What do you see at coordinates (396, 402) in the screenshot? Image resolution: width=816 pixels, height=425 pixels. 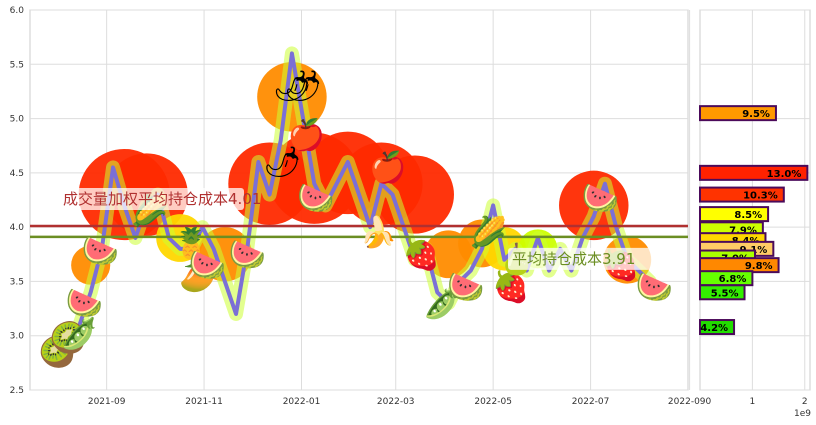 I see `x-tick-label: 2022-03` at bounding box center [396, 402].